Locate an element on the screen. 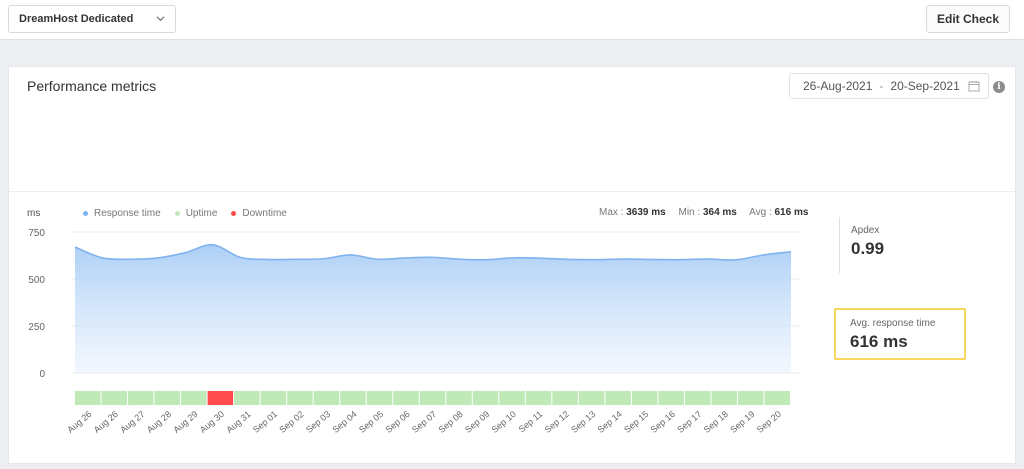  x-tick-label: Sep 06 is located at coordinates (397, 422).